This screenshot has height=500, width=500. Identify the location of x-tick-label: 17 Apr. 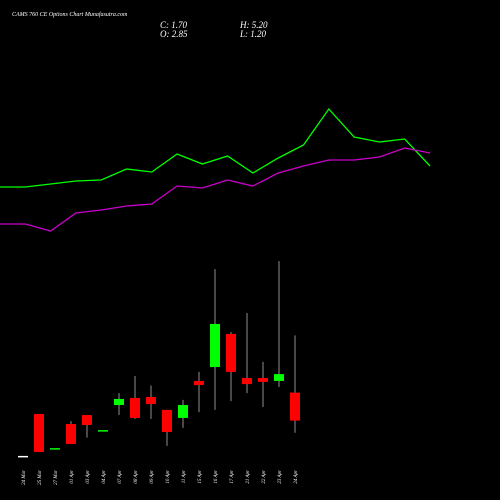
(232, 477).